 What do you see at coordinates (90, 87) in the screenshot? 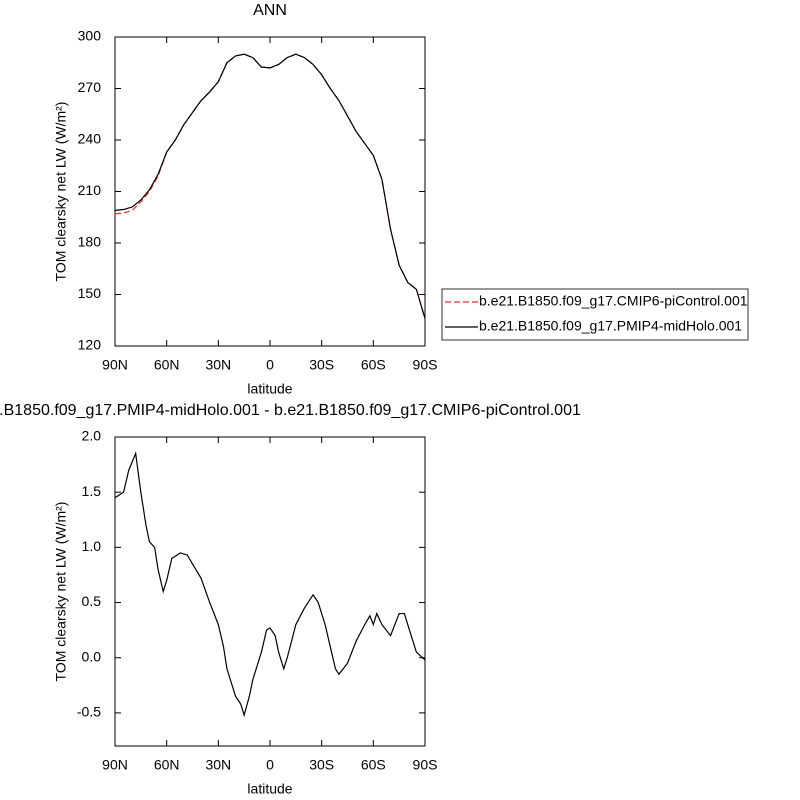
I see `y-tick-label: 270` at bounding box center [90, 87].